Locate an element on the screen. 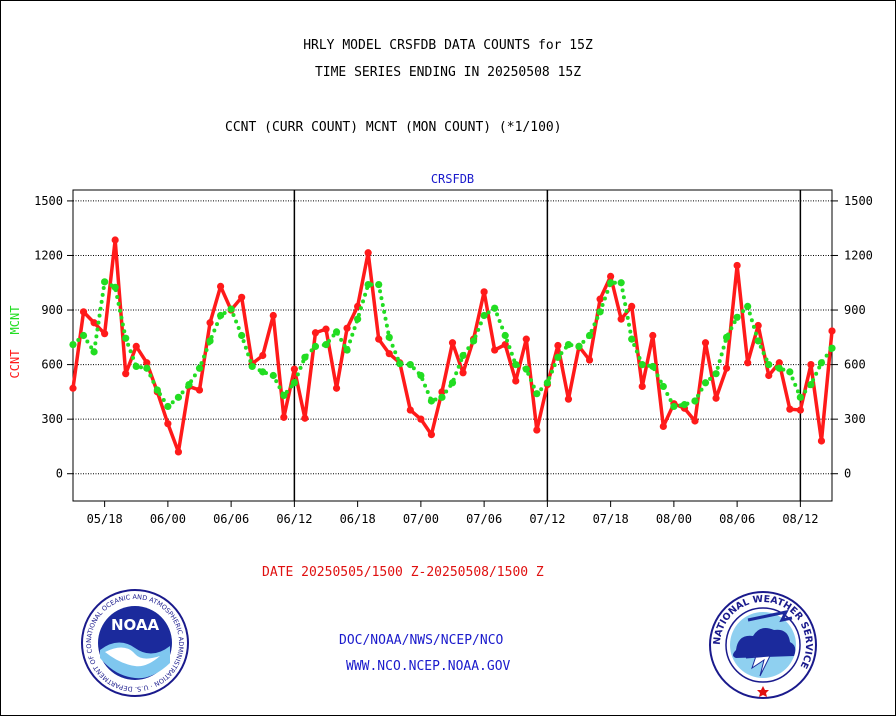 The height and width of the screenshot is (716, 896). noaa-logo-text: NOAA is located at coordinates (135, 625).